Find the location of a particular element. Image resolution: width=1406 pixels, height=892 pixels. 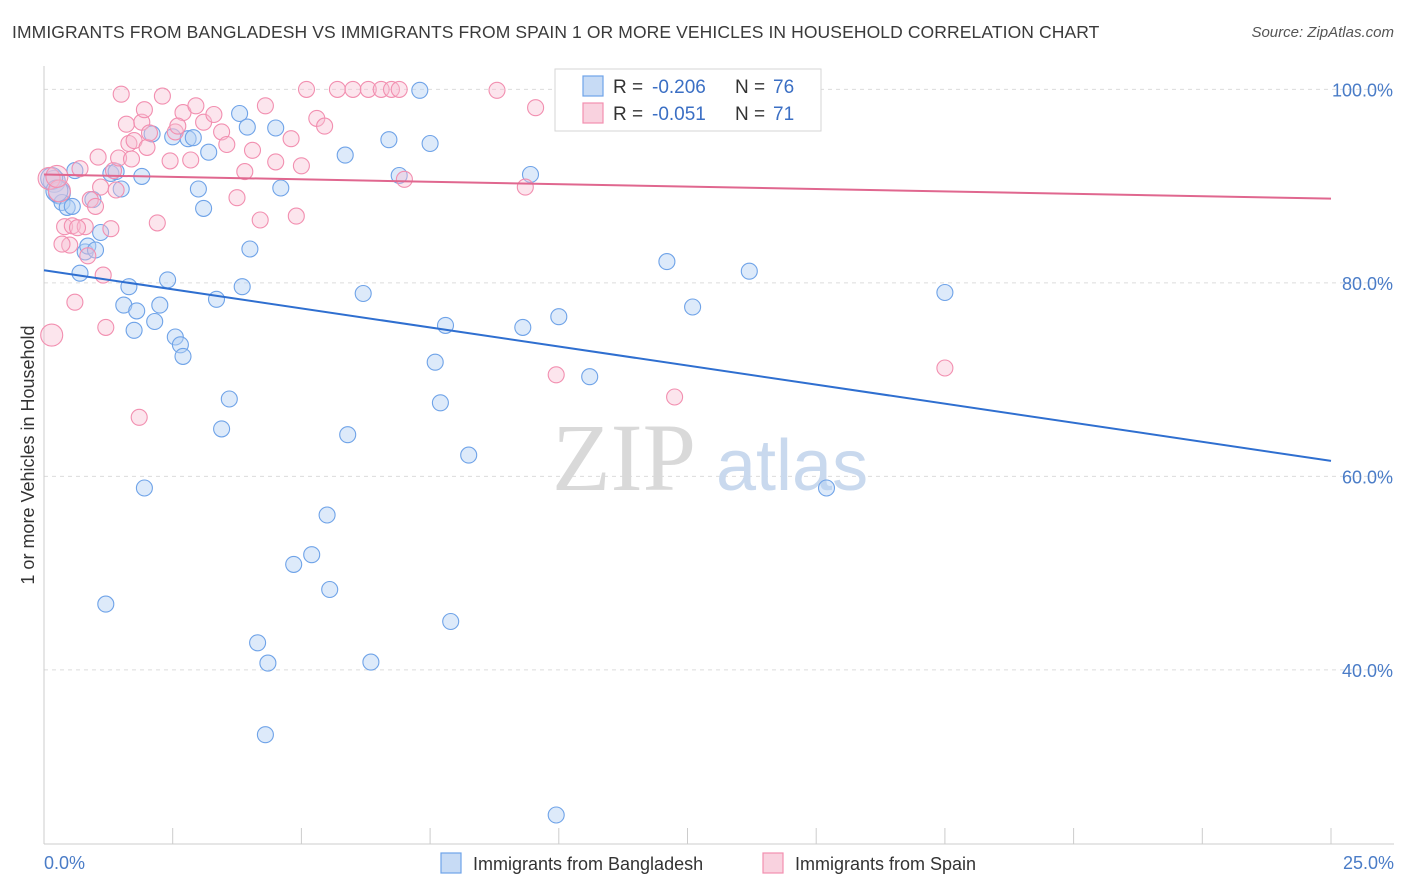

legend-swatch-spain is located at coordinates (593, 113).